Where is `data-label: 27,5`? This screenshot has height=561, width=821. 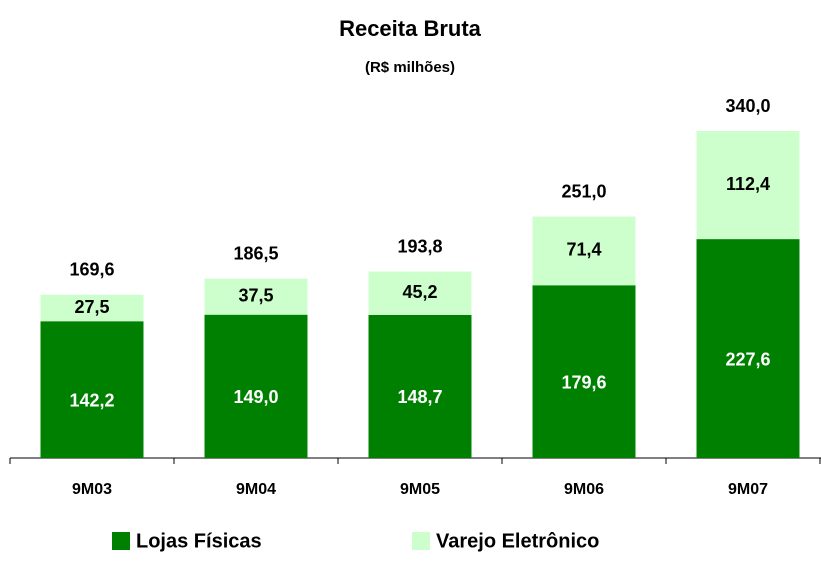 data-label: 27,5 is located at coordinates (91, 307).